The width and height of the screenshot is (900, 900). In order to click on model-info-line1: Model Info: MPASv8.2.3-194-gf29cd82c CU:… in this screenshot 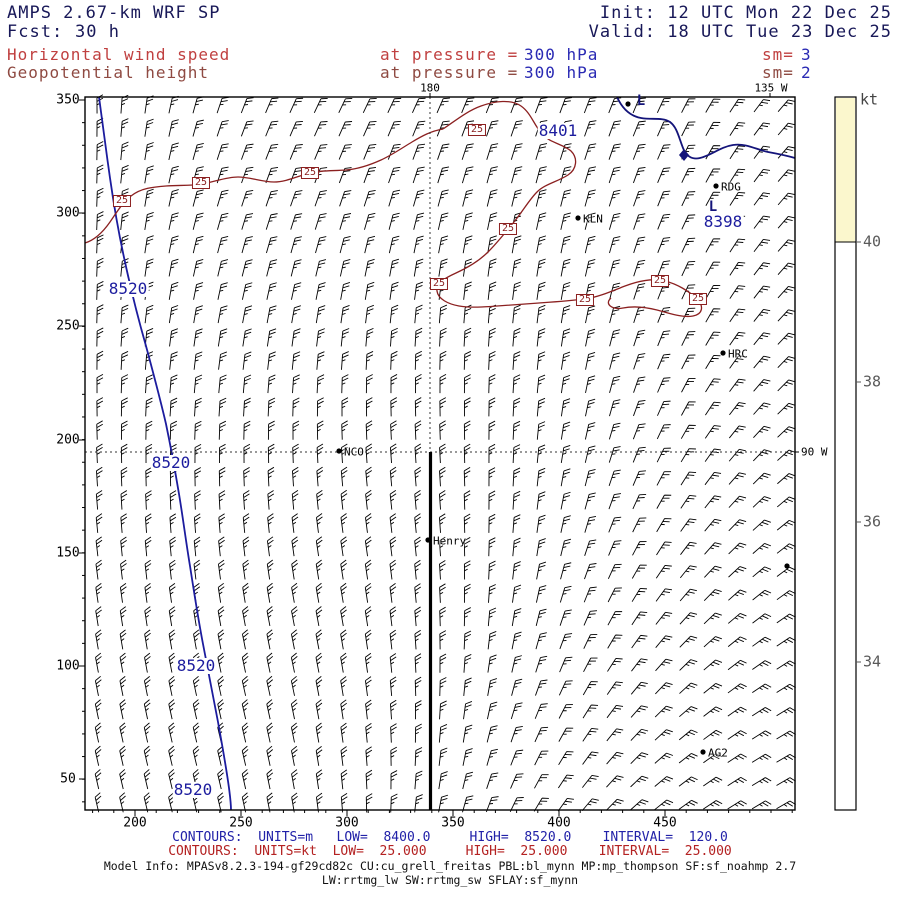, I will do `click(450, 866)`.